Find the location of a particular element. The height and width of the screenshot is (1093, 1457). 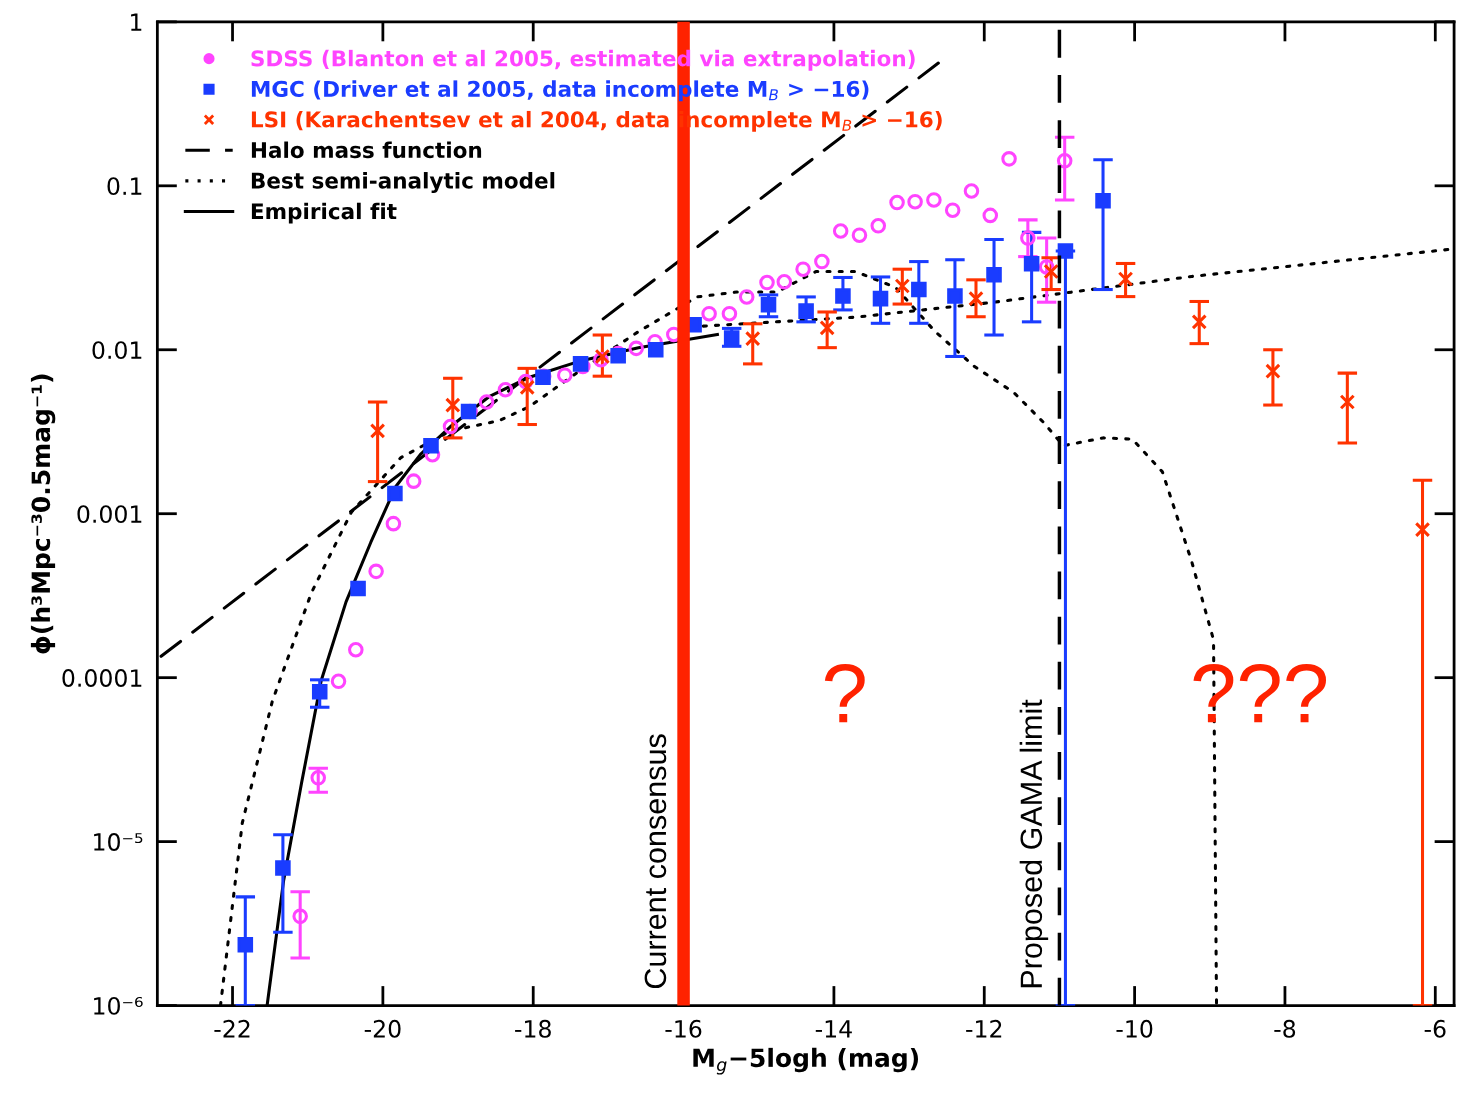

ref-line-label: Current consensus is located at coordinates (655, 861).